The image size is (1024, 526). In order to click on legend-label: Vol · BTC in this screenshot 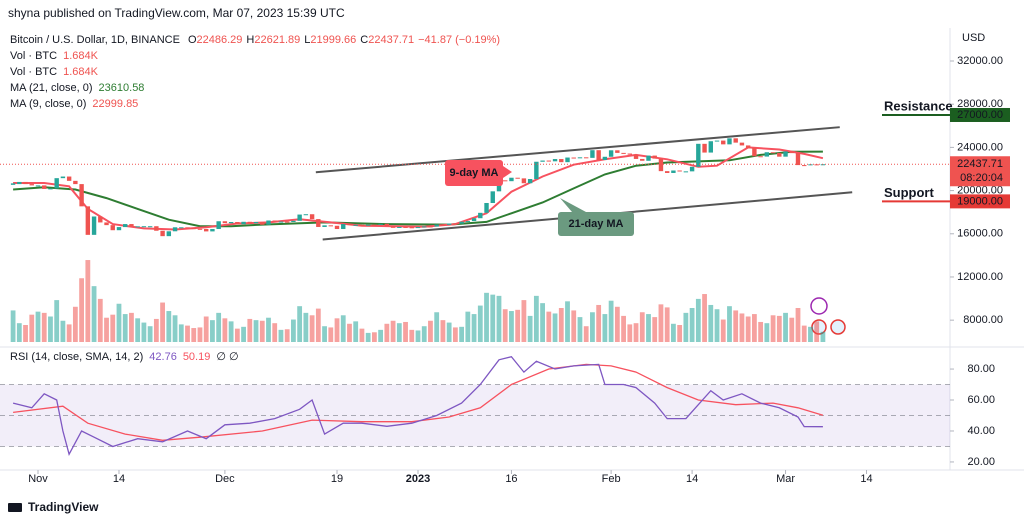, I will do `click(33, 56)`.